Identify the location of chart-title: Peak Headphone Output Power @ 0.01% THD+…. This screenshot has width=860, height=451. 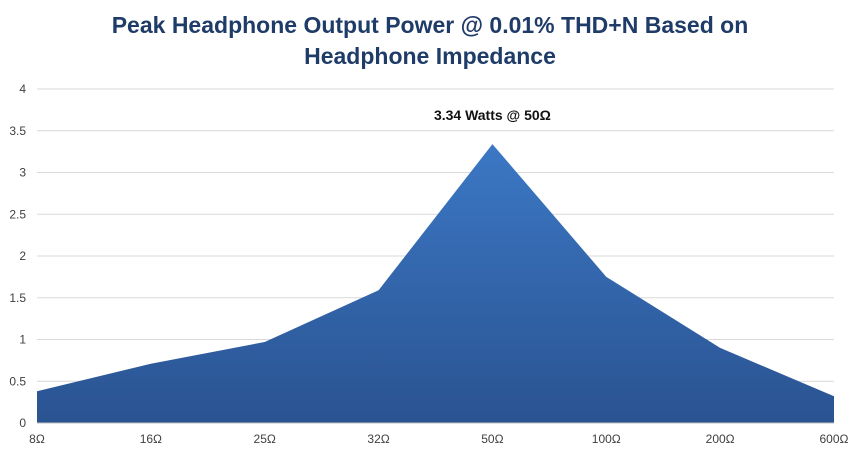
(430, 41).